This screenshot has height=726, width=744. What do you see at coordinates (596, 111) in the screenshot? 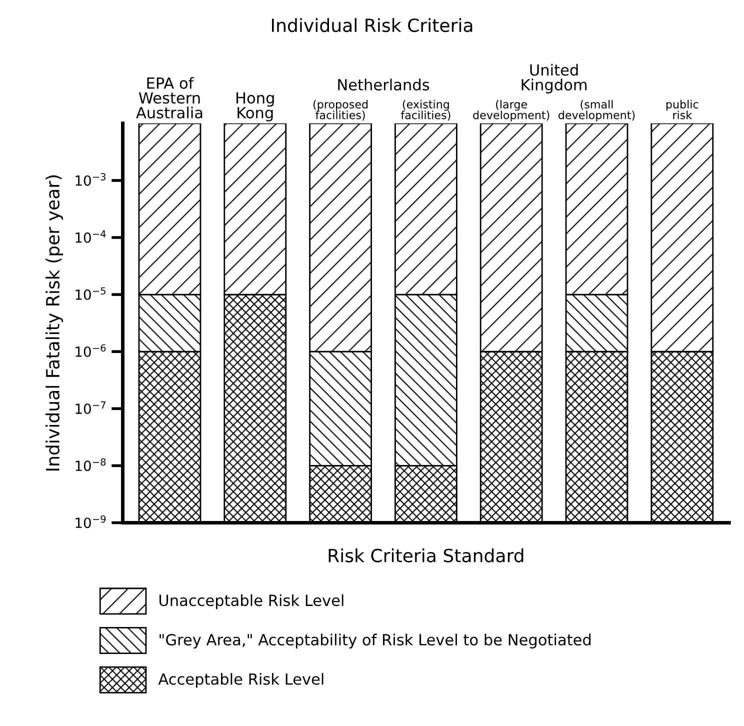
I see `x-tick-label: (small development)` at bounding box center [596, 111].